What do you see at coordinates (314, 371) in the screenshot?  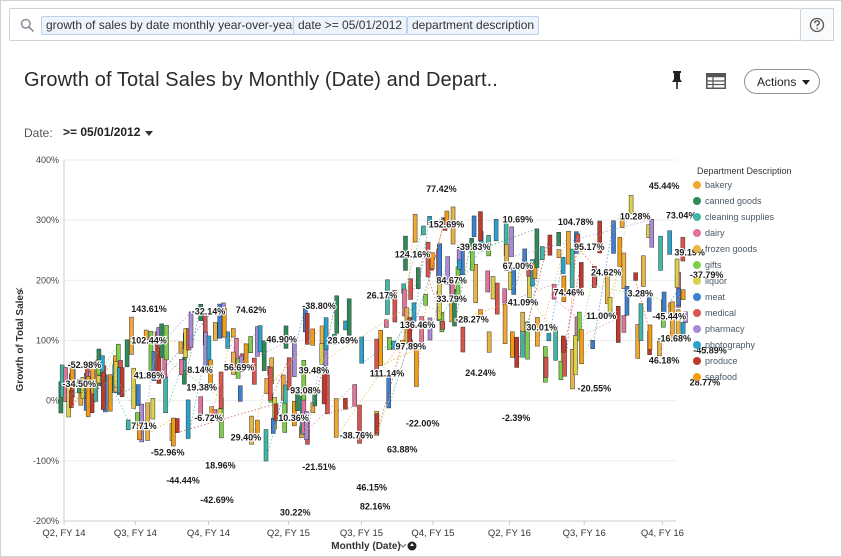 I see `data-label: 39.48%` at bounding box center [314, 371].